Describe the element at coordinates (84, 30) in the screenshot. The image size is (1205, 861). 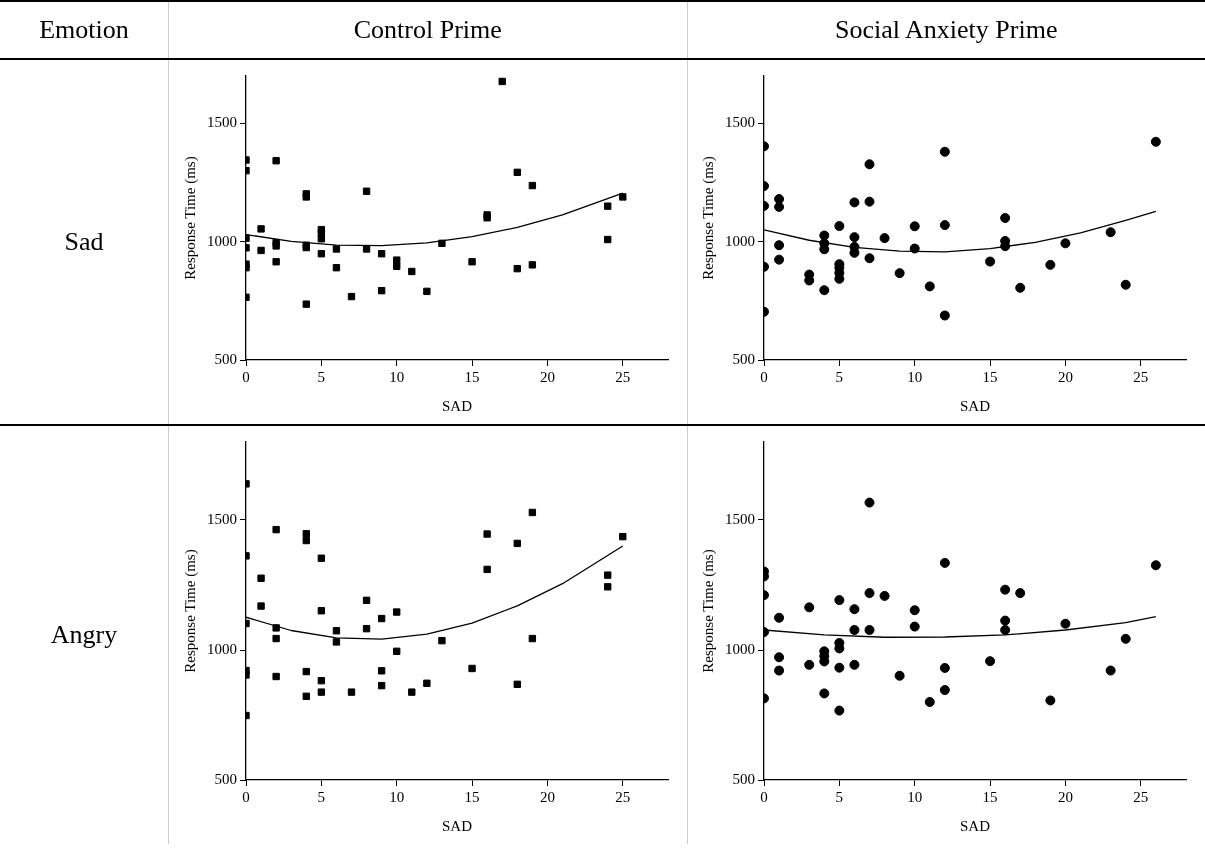
I see `text: Emotion` at that location.